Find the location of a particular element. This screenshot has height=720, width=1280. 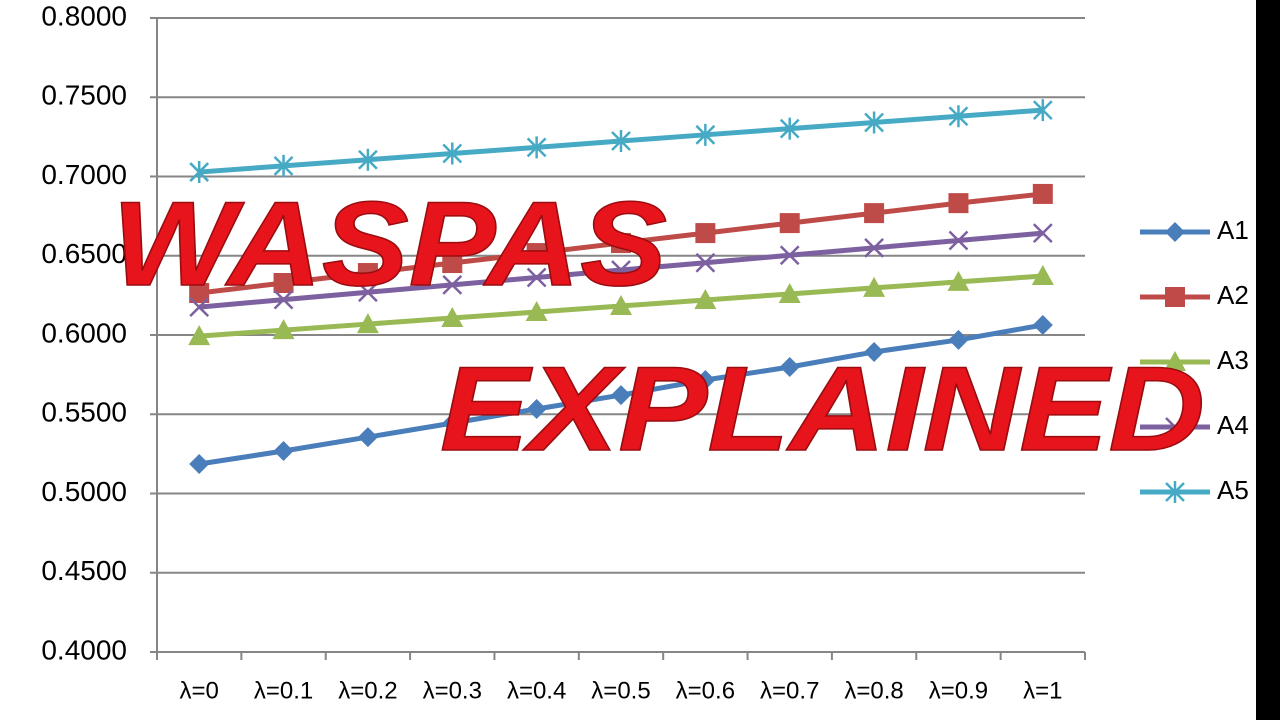

legend-label: A3 is located at coordinates (1233, 360).